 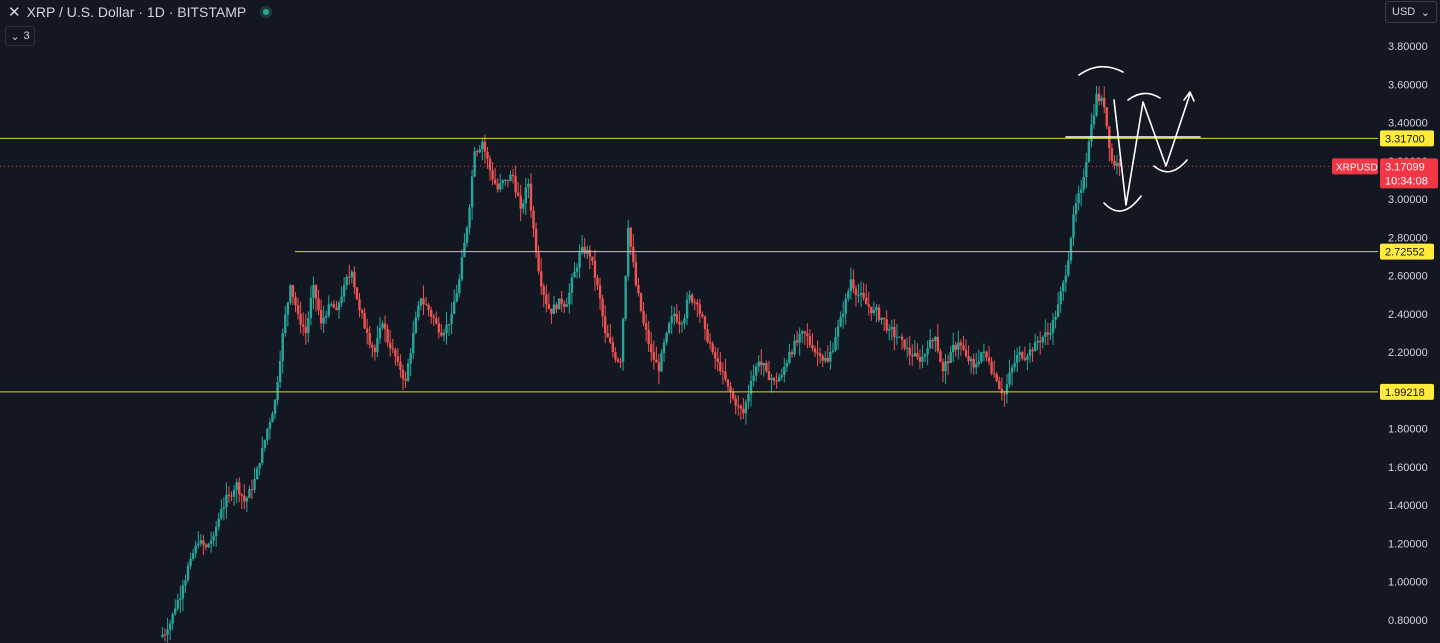 I want to click on indicators-toggle-button: ⌄ 3, so click(x=20, y=36).